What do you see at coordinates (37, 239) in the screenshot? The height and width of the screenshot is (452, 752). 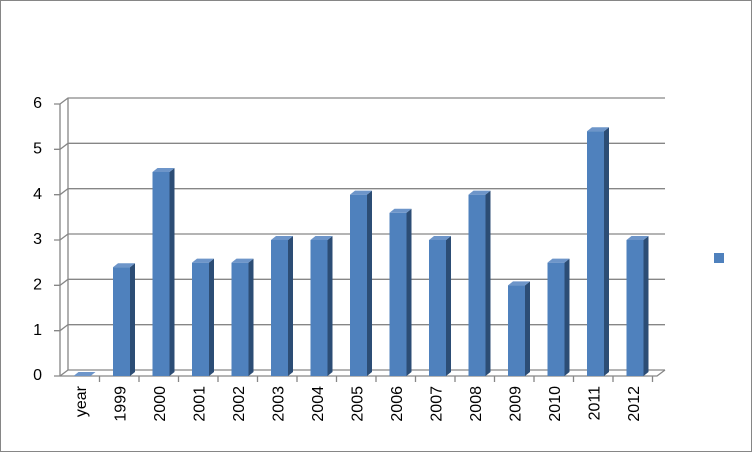 I see `y-tick-label: 3` at bounding box center [37, 239].